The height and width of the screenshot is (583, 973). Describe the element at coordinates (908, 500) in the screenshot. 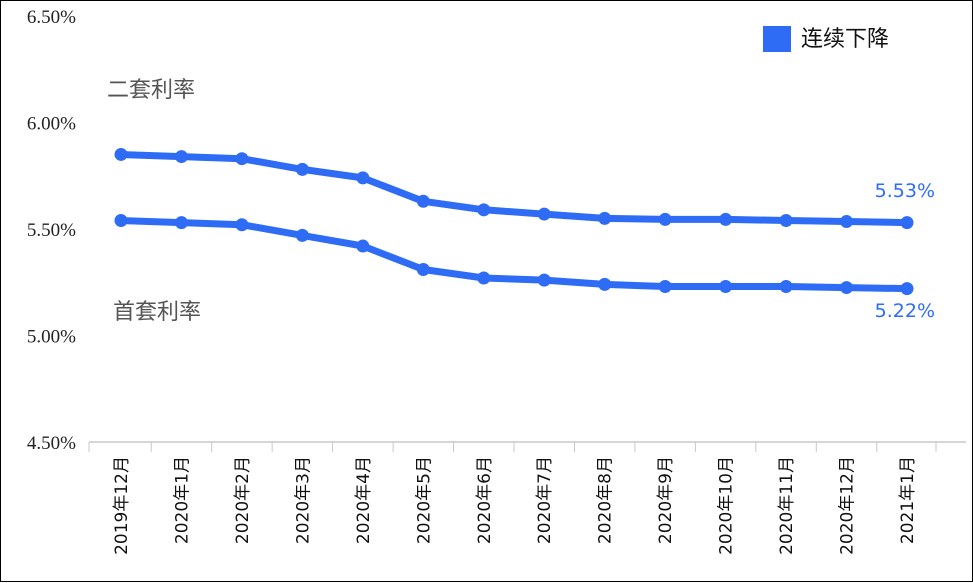

I see `x-tick-label: 2021年1月` at that location.